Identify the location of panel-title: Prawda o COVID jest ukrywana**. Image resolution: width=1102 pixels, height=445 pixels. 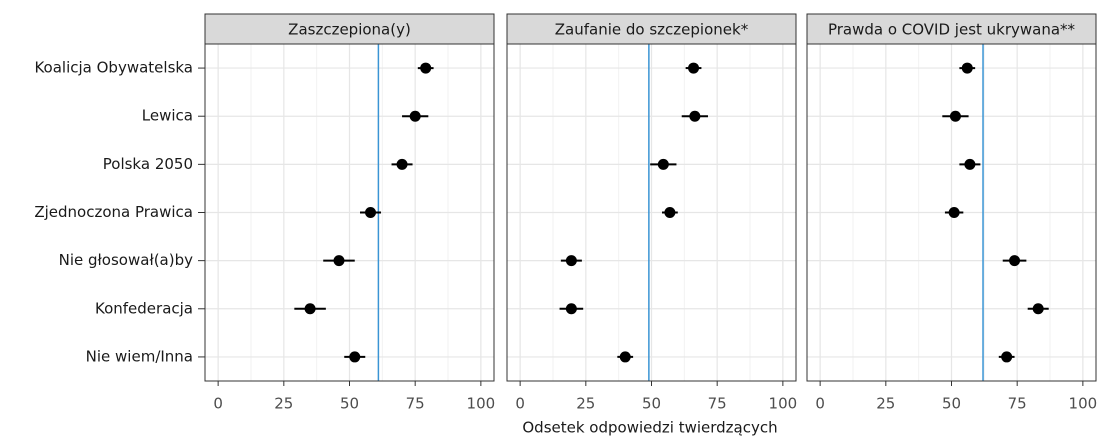
(952, 30).